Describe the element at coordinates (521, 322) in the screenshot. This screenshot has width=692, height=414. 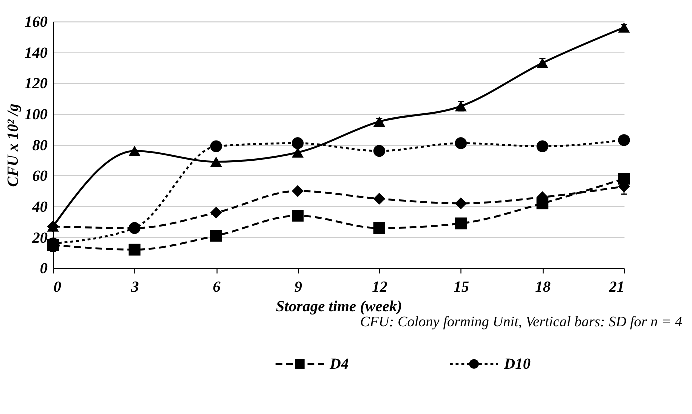
I see `text: CFU: Colony forming Unit, Vertical bars: SD for n = 4` at that location.